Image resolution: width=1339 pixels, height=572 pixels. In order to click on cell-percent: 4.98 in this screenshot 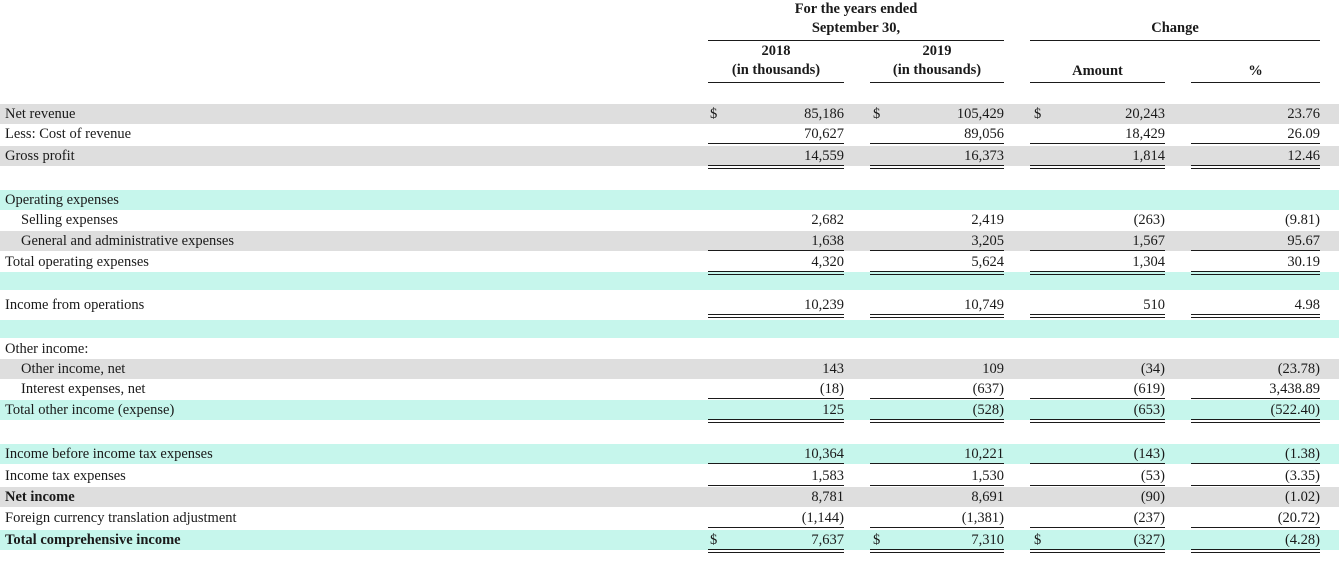, I will do `click(1307, 305)`.